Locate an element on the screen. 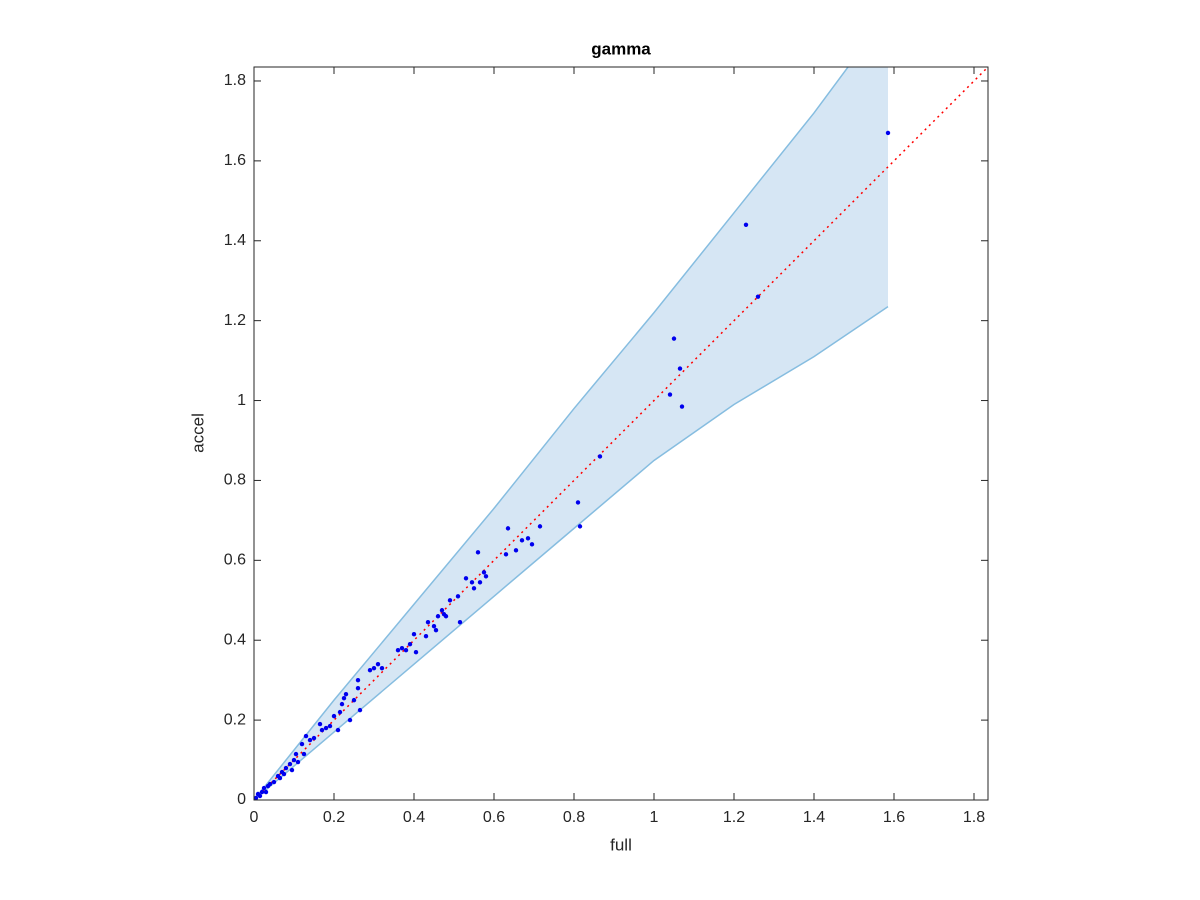 The image size is (1200, 900). chart-title: gamma is located at coordinates (621, 48).